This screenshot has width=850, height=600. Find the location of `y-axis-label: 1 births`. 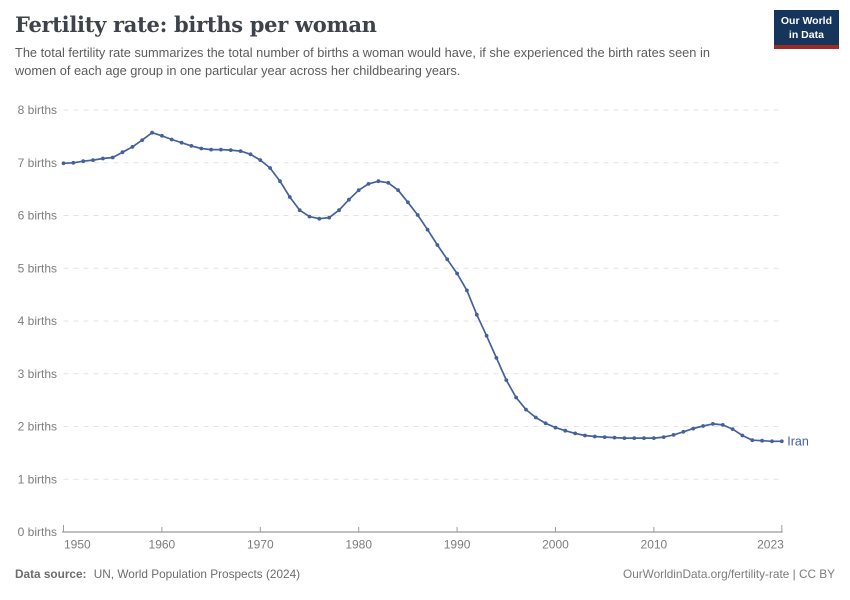

y-axis-label: 1 births is located at coordinates (37, 479).